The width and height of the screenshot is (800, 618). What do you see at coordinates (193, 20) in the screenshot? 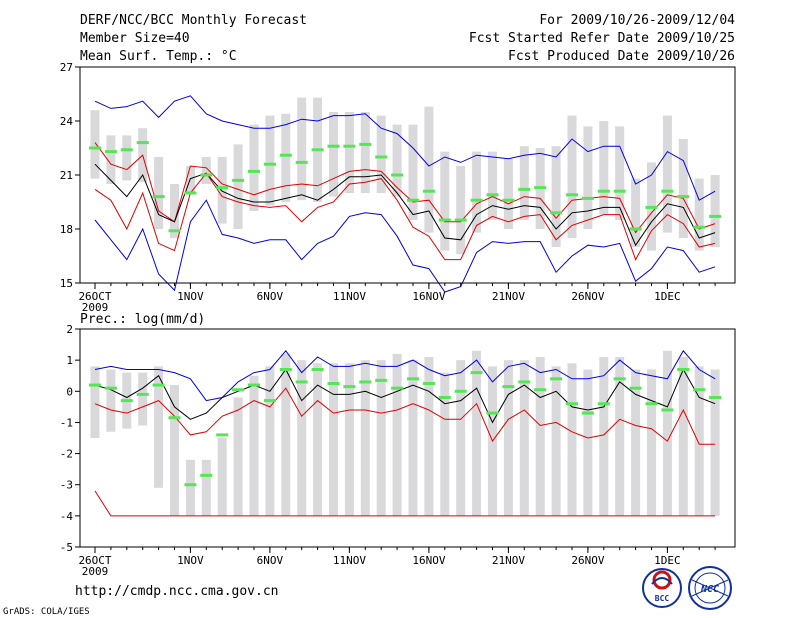
I see `header-title: DERF/NCC/BCC Monthly Forecast` at bounding box center [193, 20].